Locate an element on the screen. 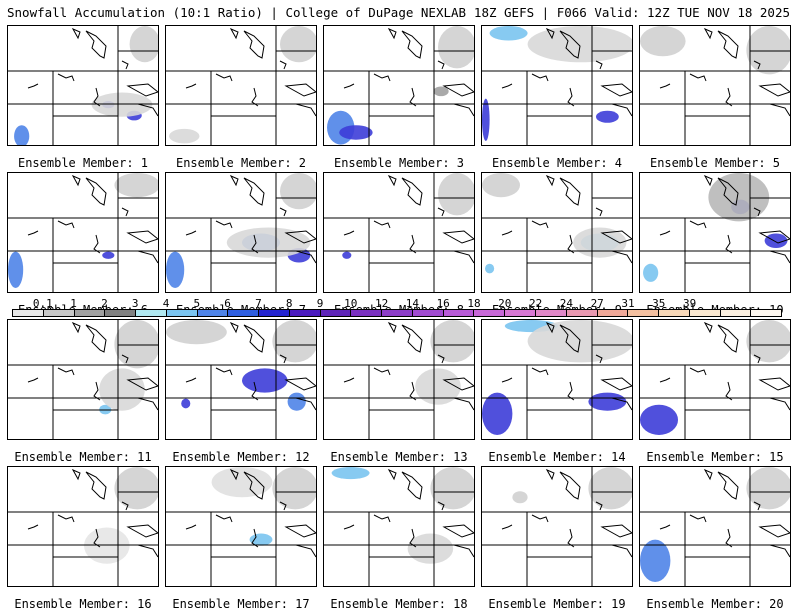  colorbar-tick-label: 16 is located at coordinates (443, 303).